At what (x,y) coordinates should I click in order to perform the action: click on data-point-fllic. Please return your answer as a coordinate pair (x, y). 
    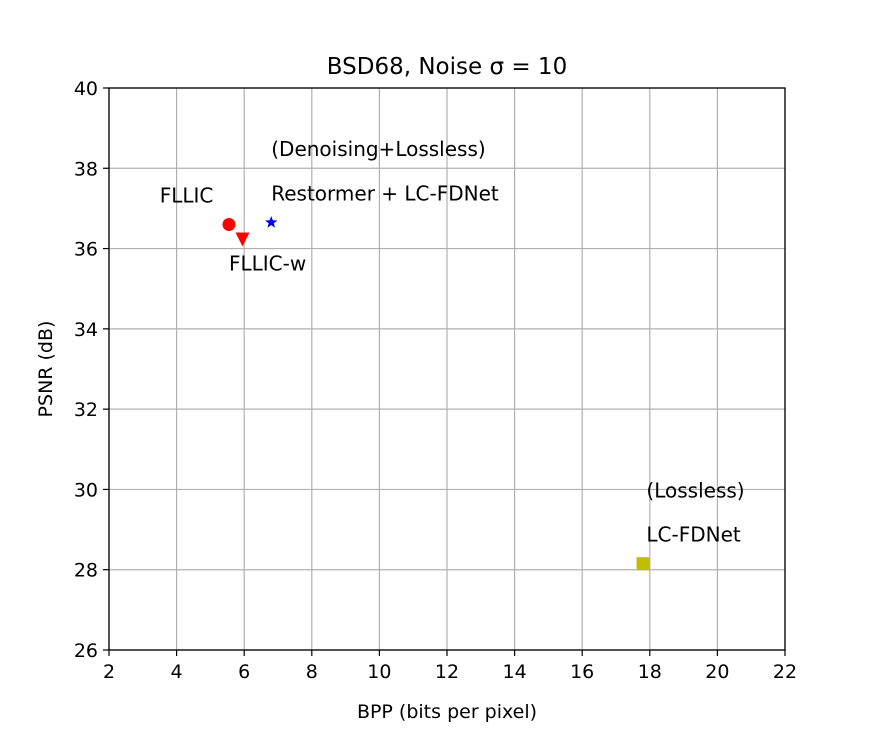
    Looking at the image, I should click on (229, 224).